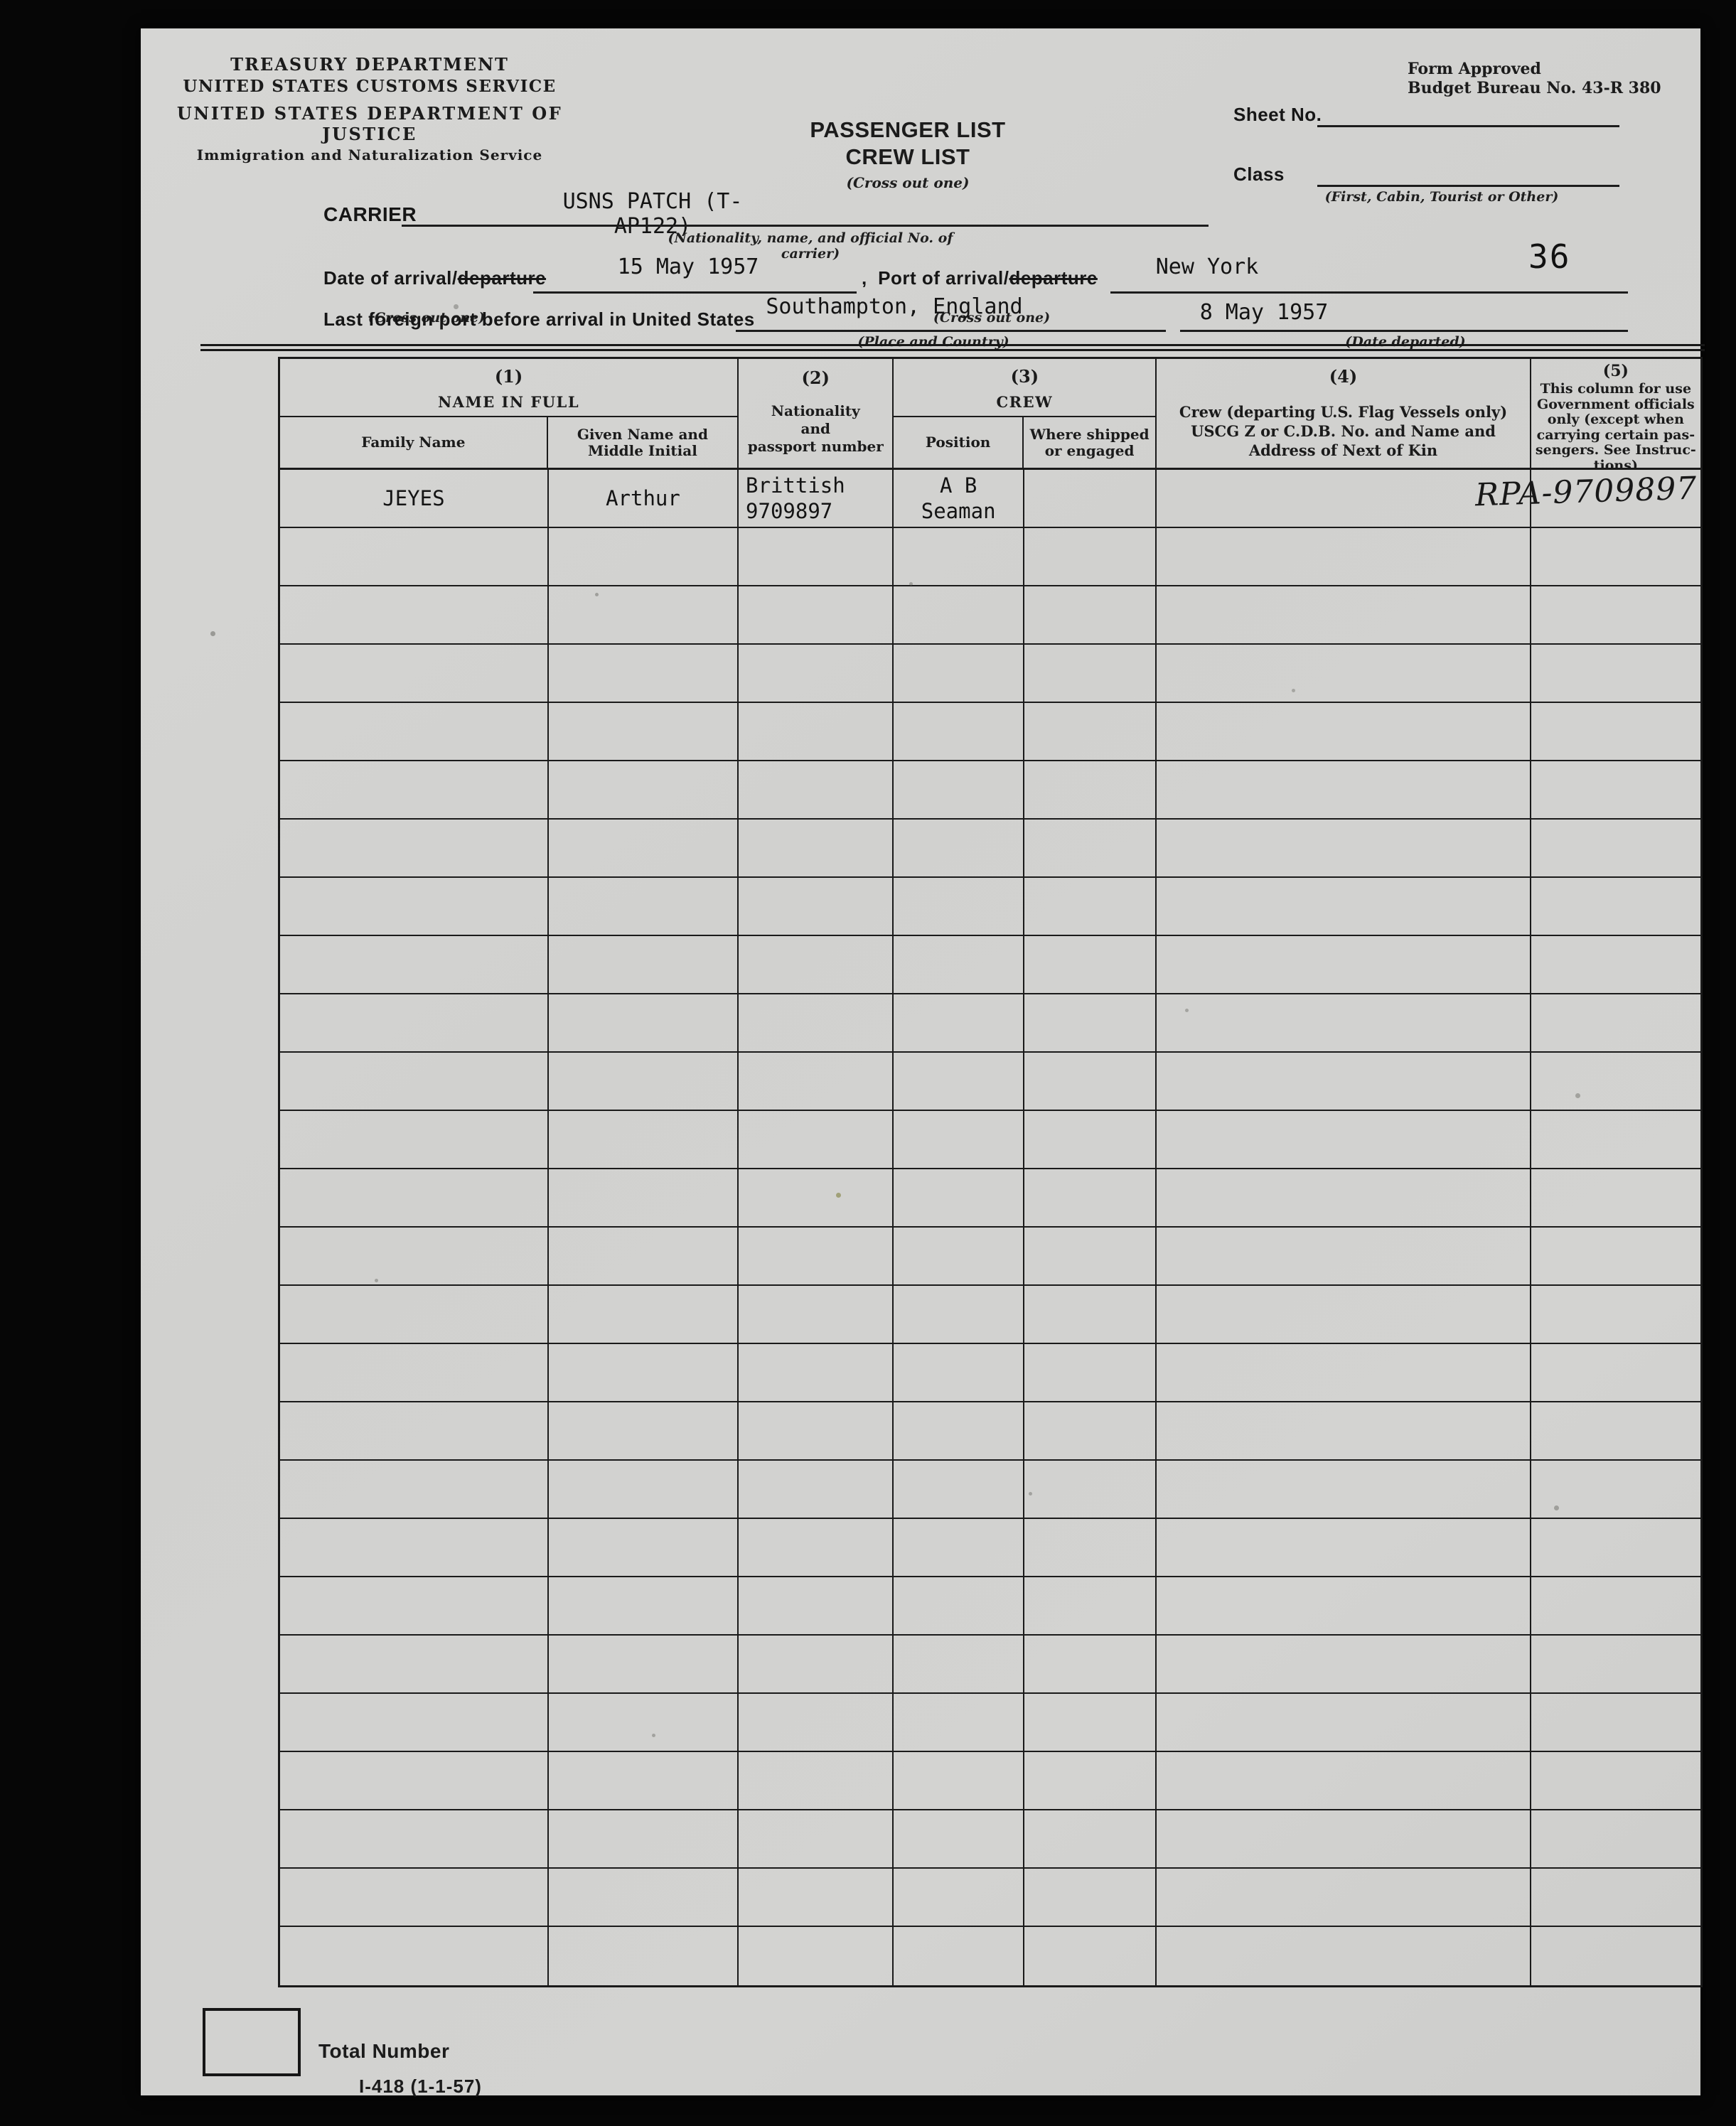 The width and height of the screenshot is (1736, 2126). I want to click on table-cell: Arthur, so click(644, 499).